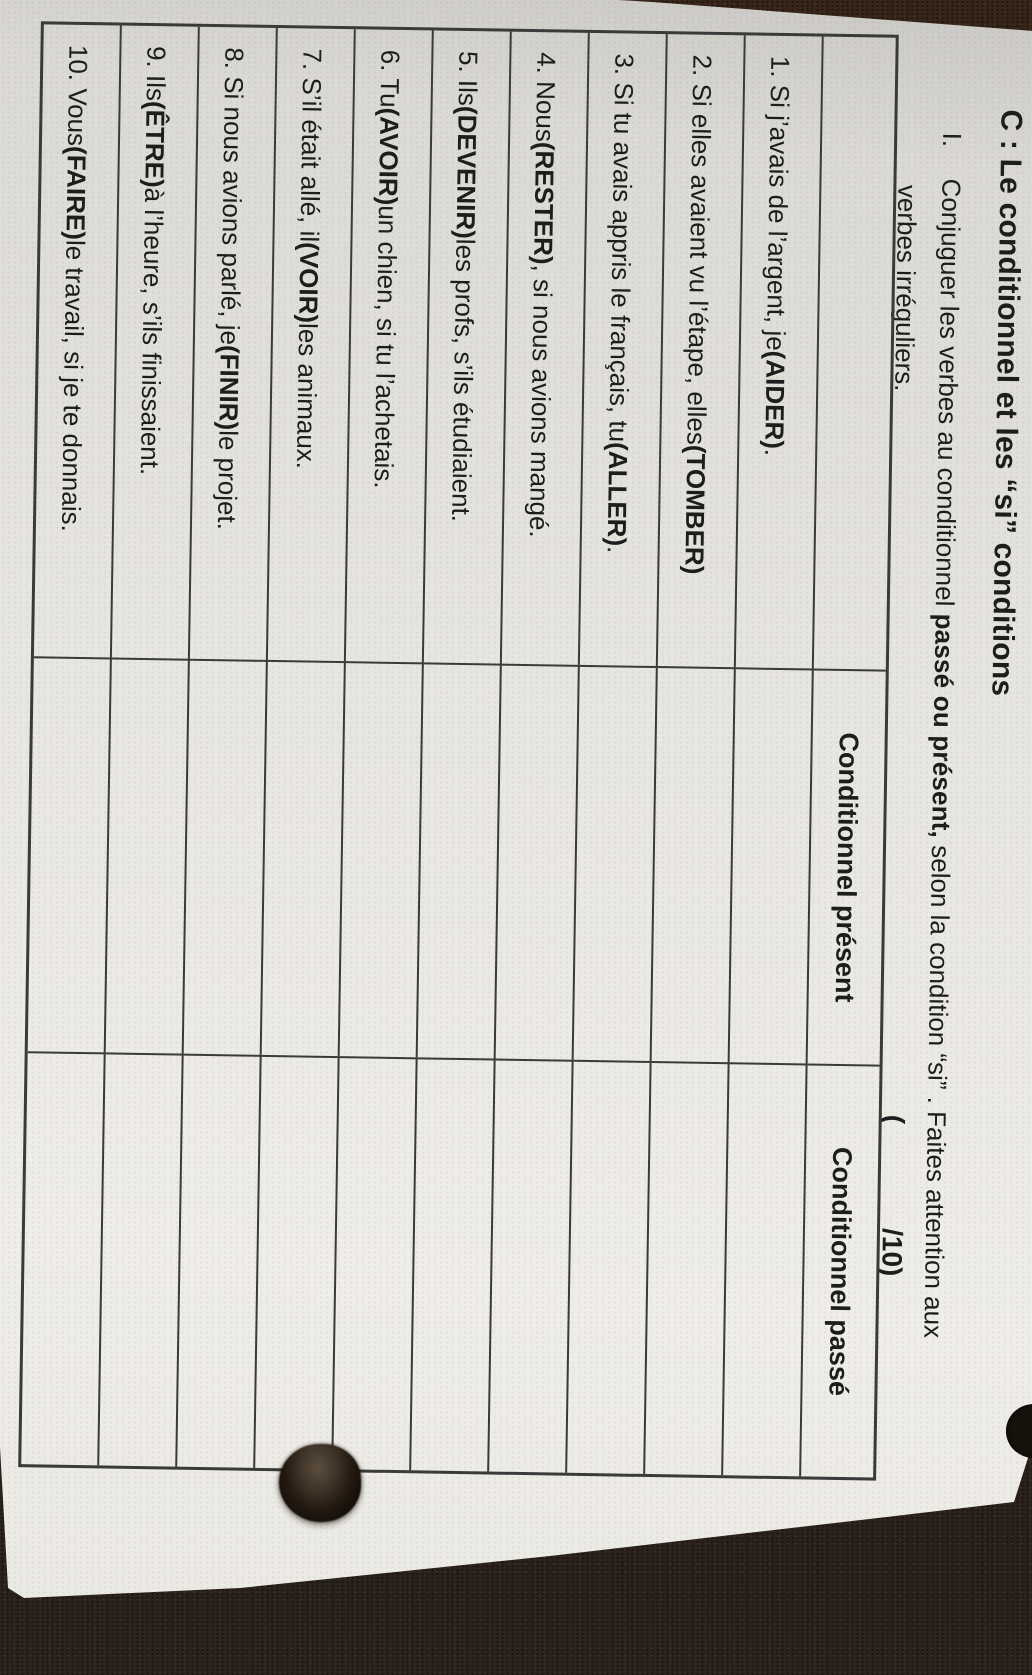 This screenshot has height=1675, width=1032. Describe the element at coordinates (544, 203) in the screenshot. I see `question-verb: (RESTER)` at that location.